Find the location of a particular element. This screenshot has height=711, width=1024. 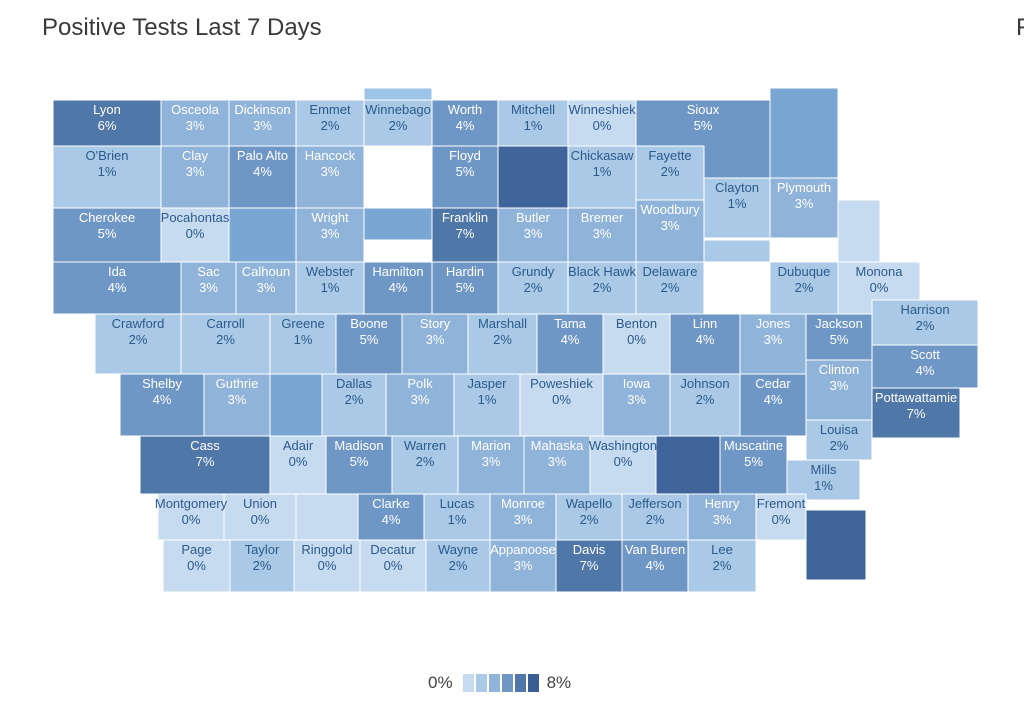

county-name-label: Dallas is located at coordinates (354, 383).